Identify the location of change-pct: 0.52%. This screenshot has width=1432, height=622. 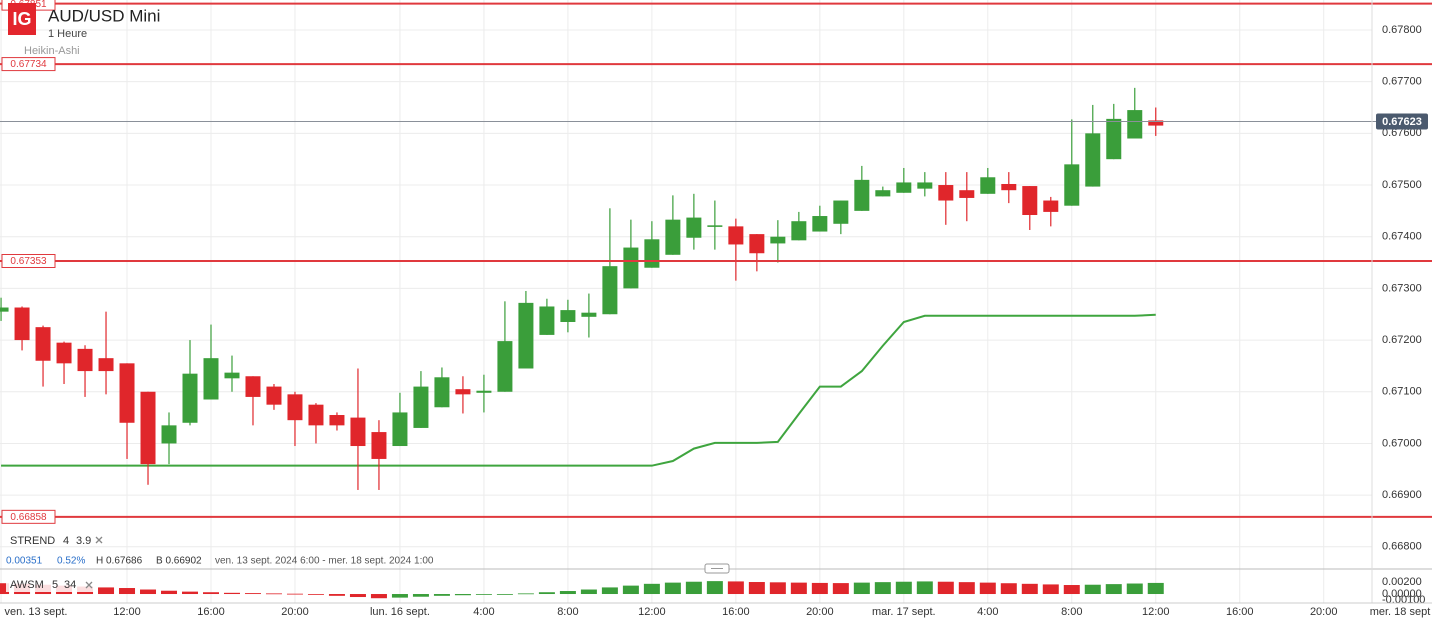
(71, 561).